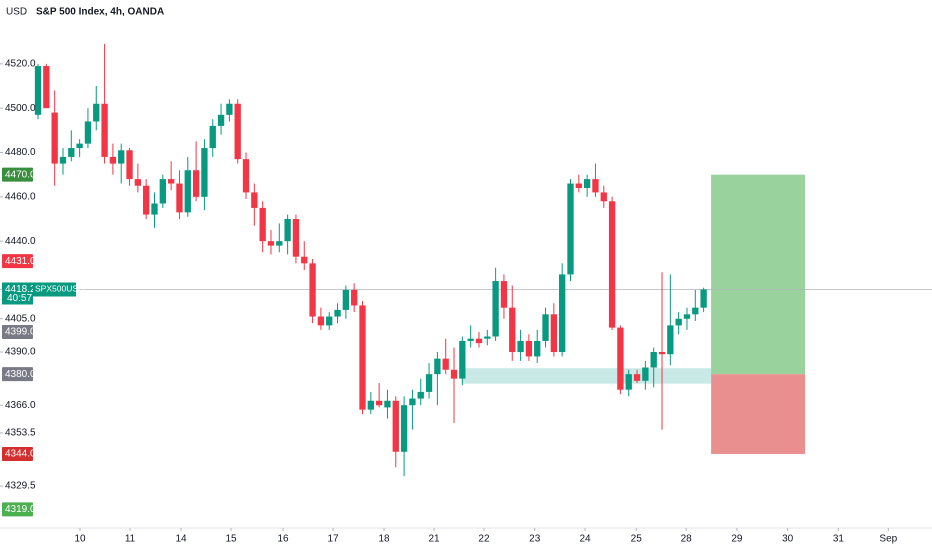  I want to click on x-tick-label: 14, so click(181, 539).